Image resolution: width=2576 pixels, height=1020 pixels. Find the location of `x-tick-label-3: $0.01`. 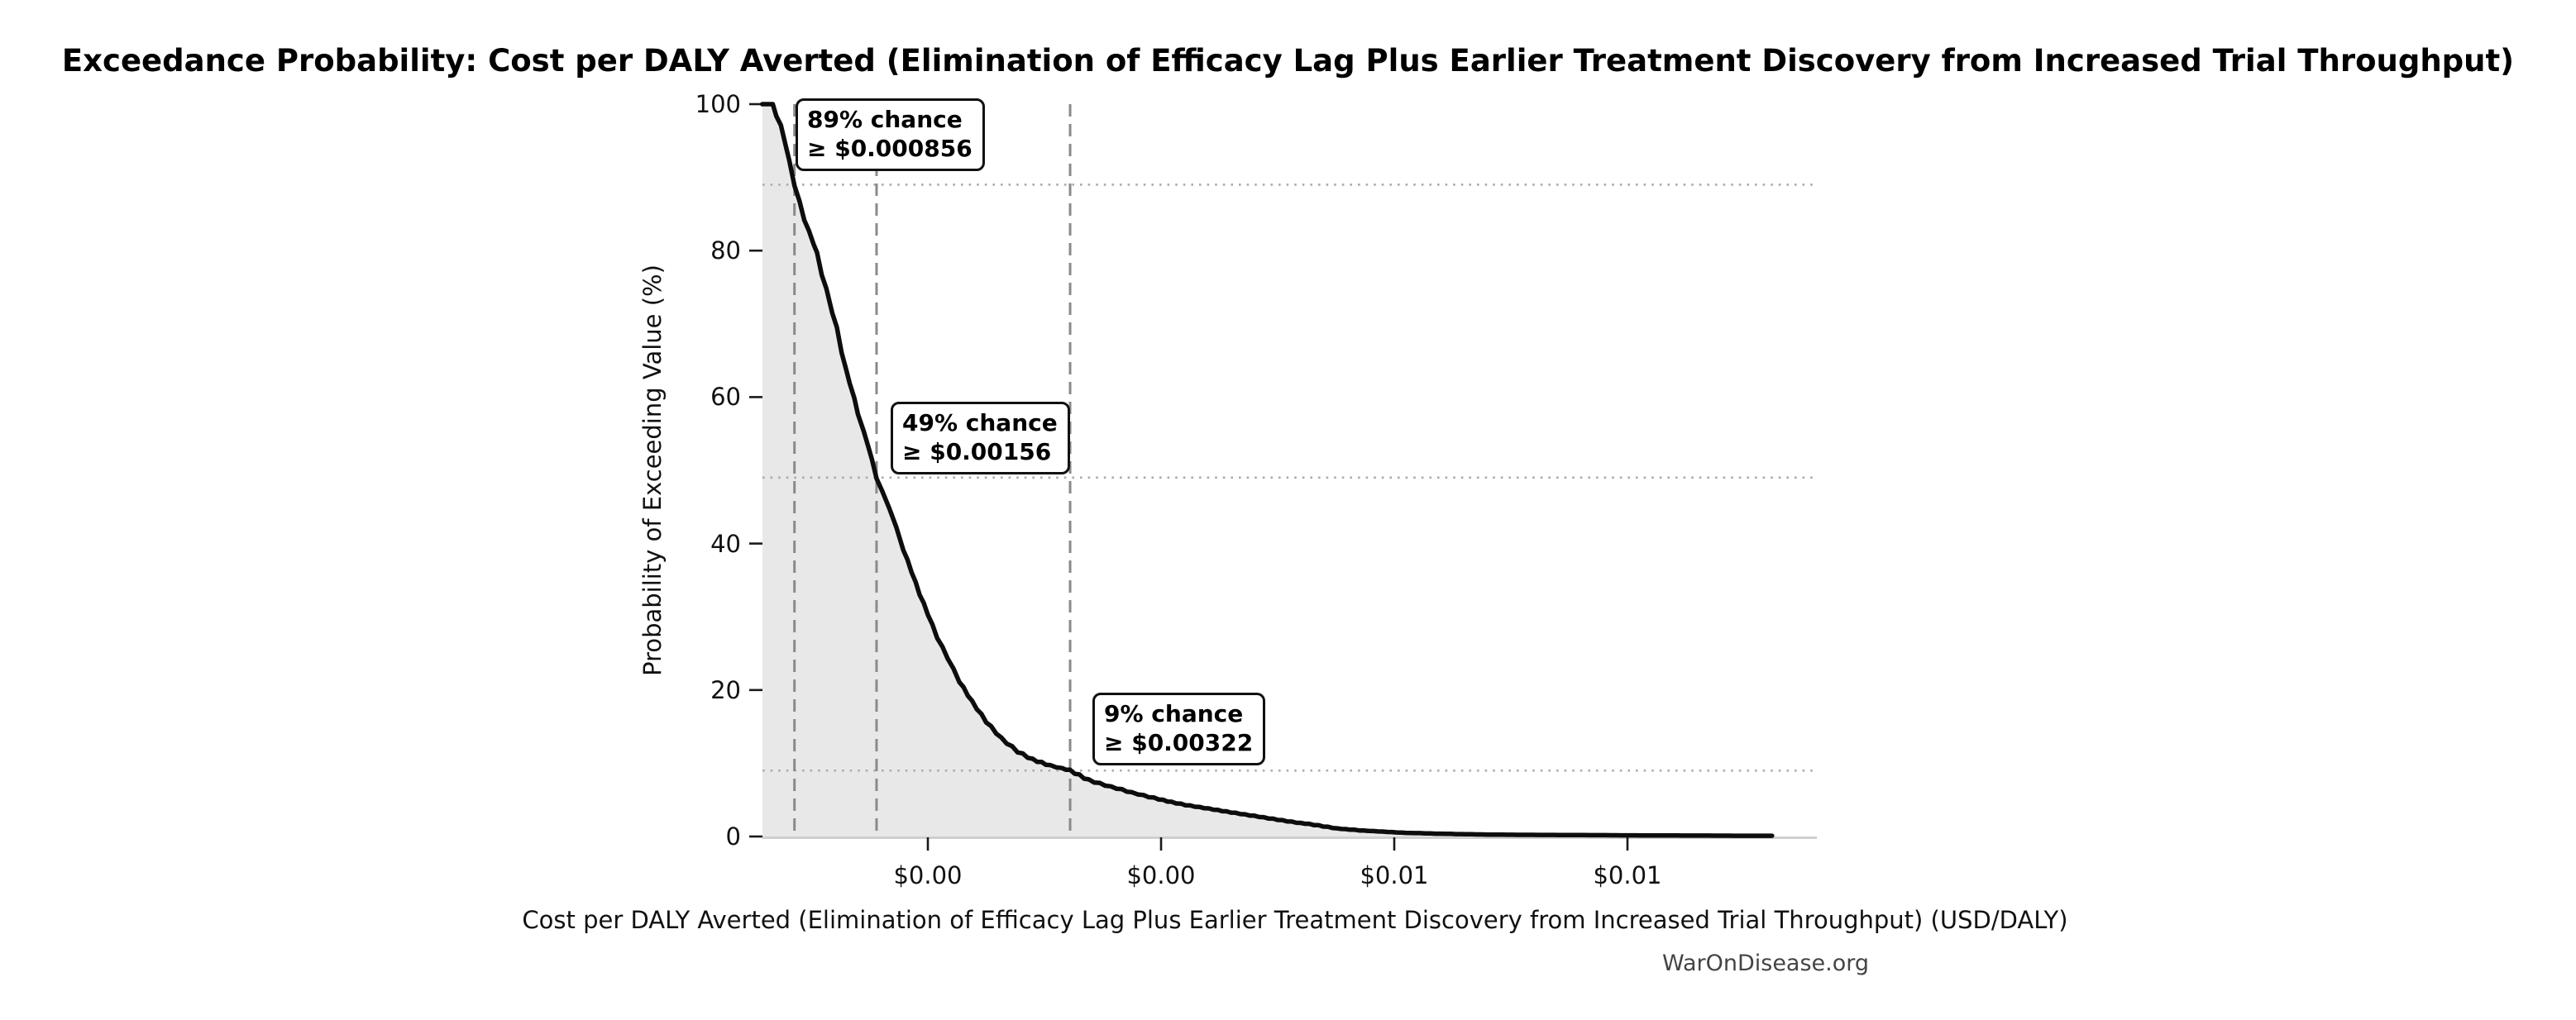

x-tick-label-3: $0.01 is located at coordinates (1627, 875).